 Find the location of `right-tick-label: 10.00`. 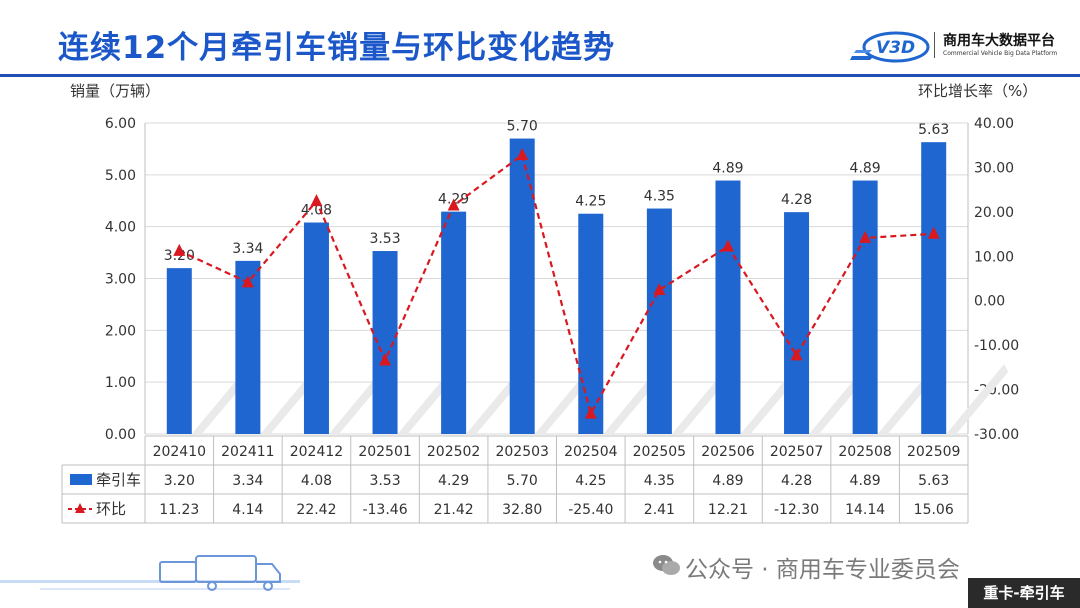

right-tick-label: 10.00 is located at coordinates (994, 257).